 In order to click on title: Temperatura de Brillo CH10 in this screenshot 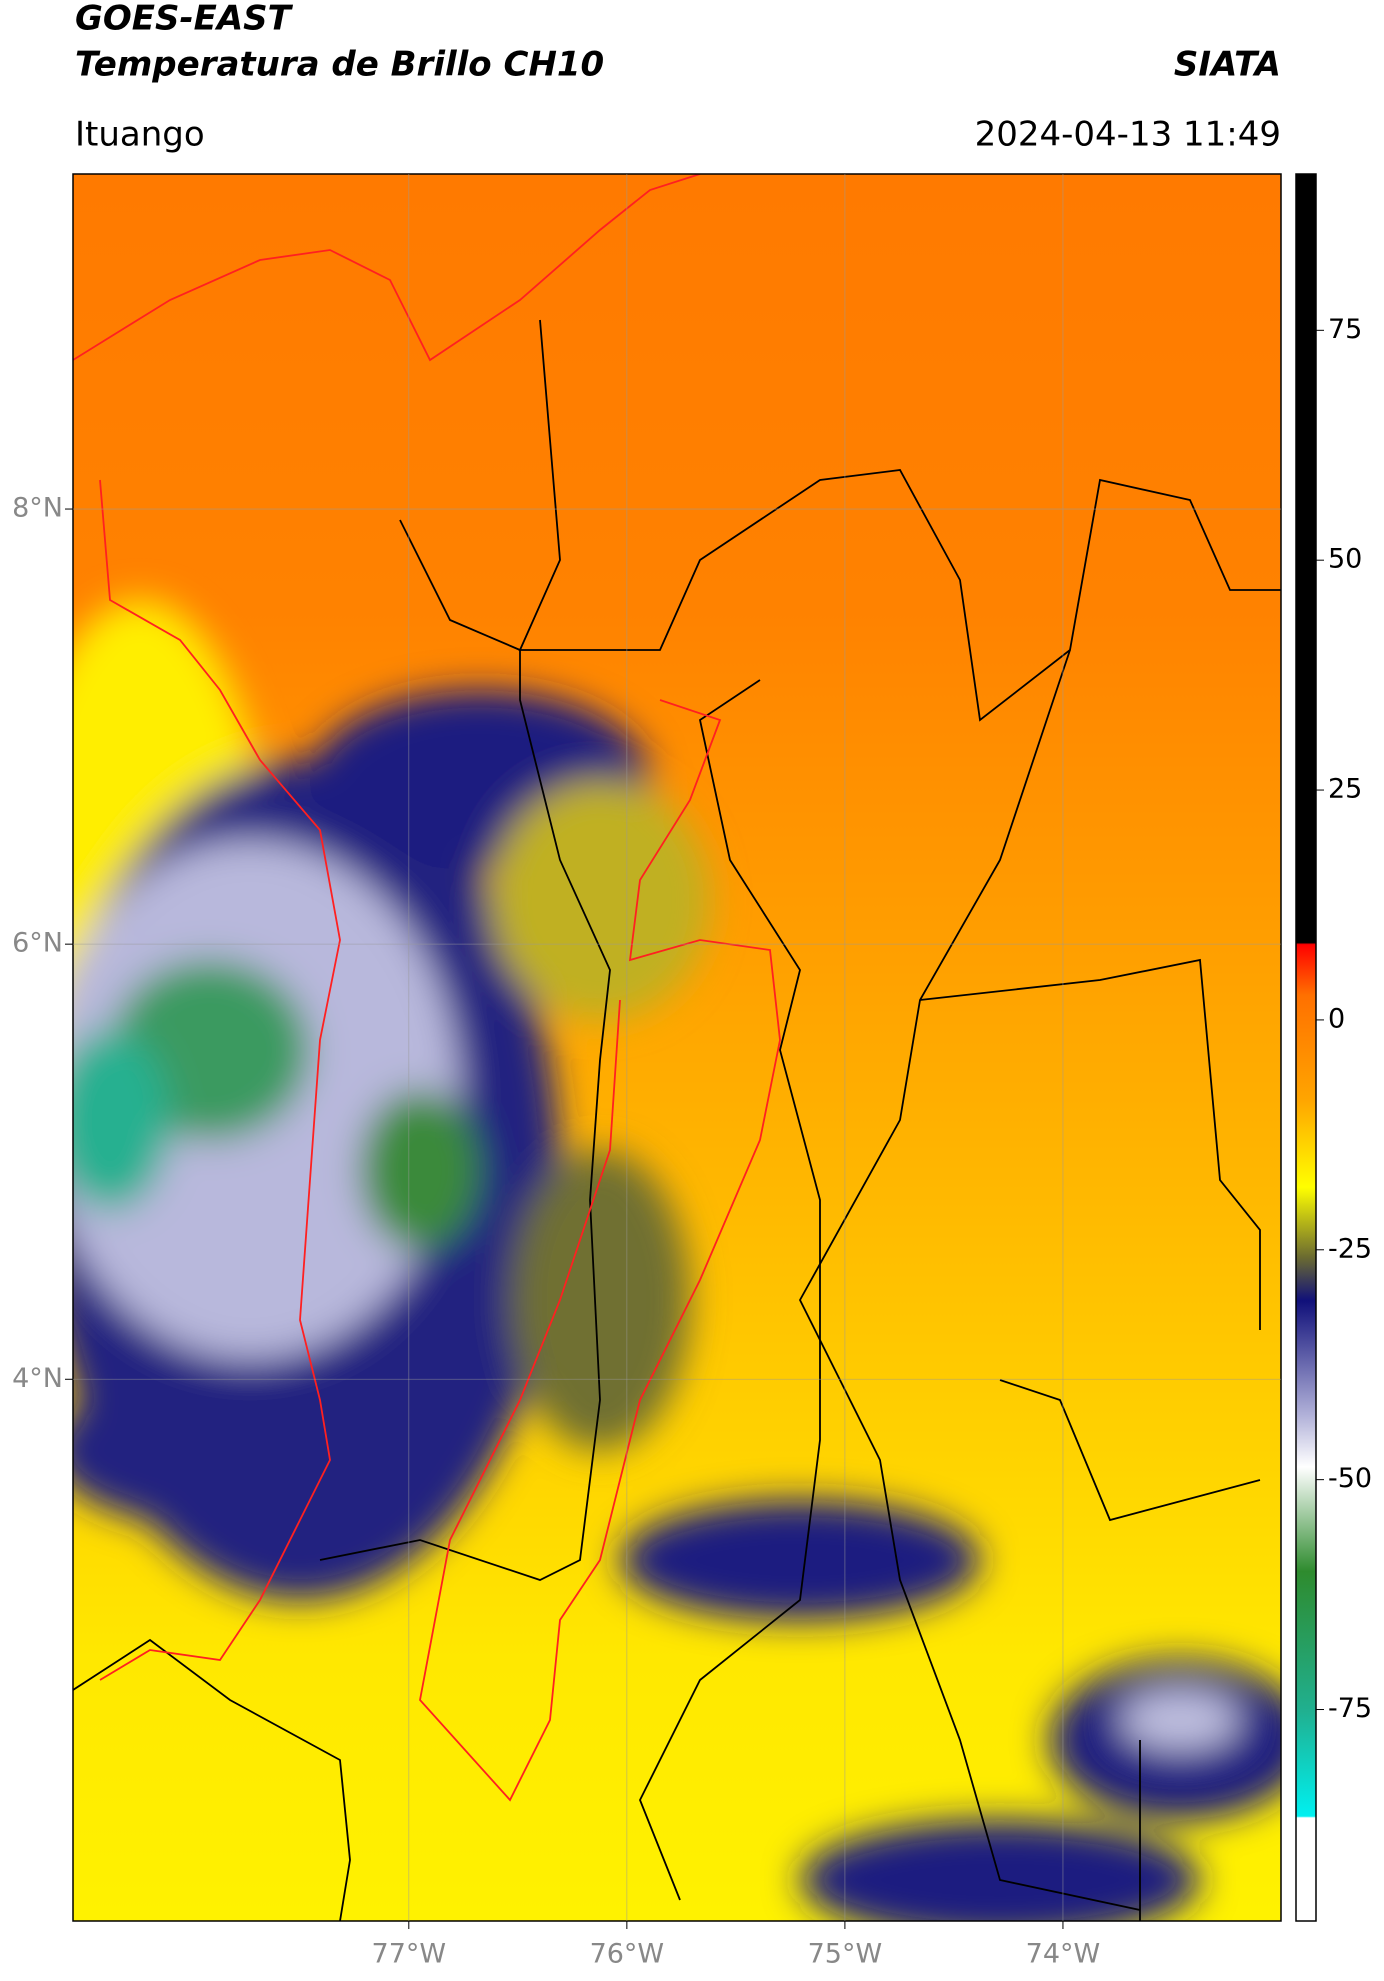, I will do `click(339, 65)`.